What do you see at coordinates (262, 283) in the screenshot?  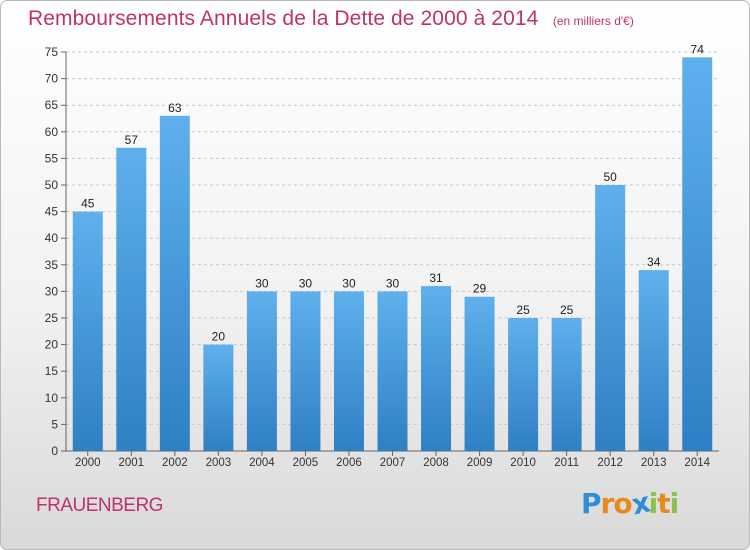 I see `data-label-2004: 30` at bounding box center [262, 283].